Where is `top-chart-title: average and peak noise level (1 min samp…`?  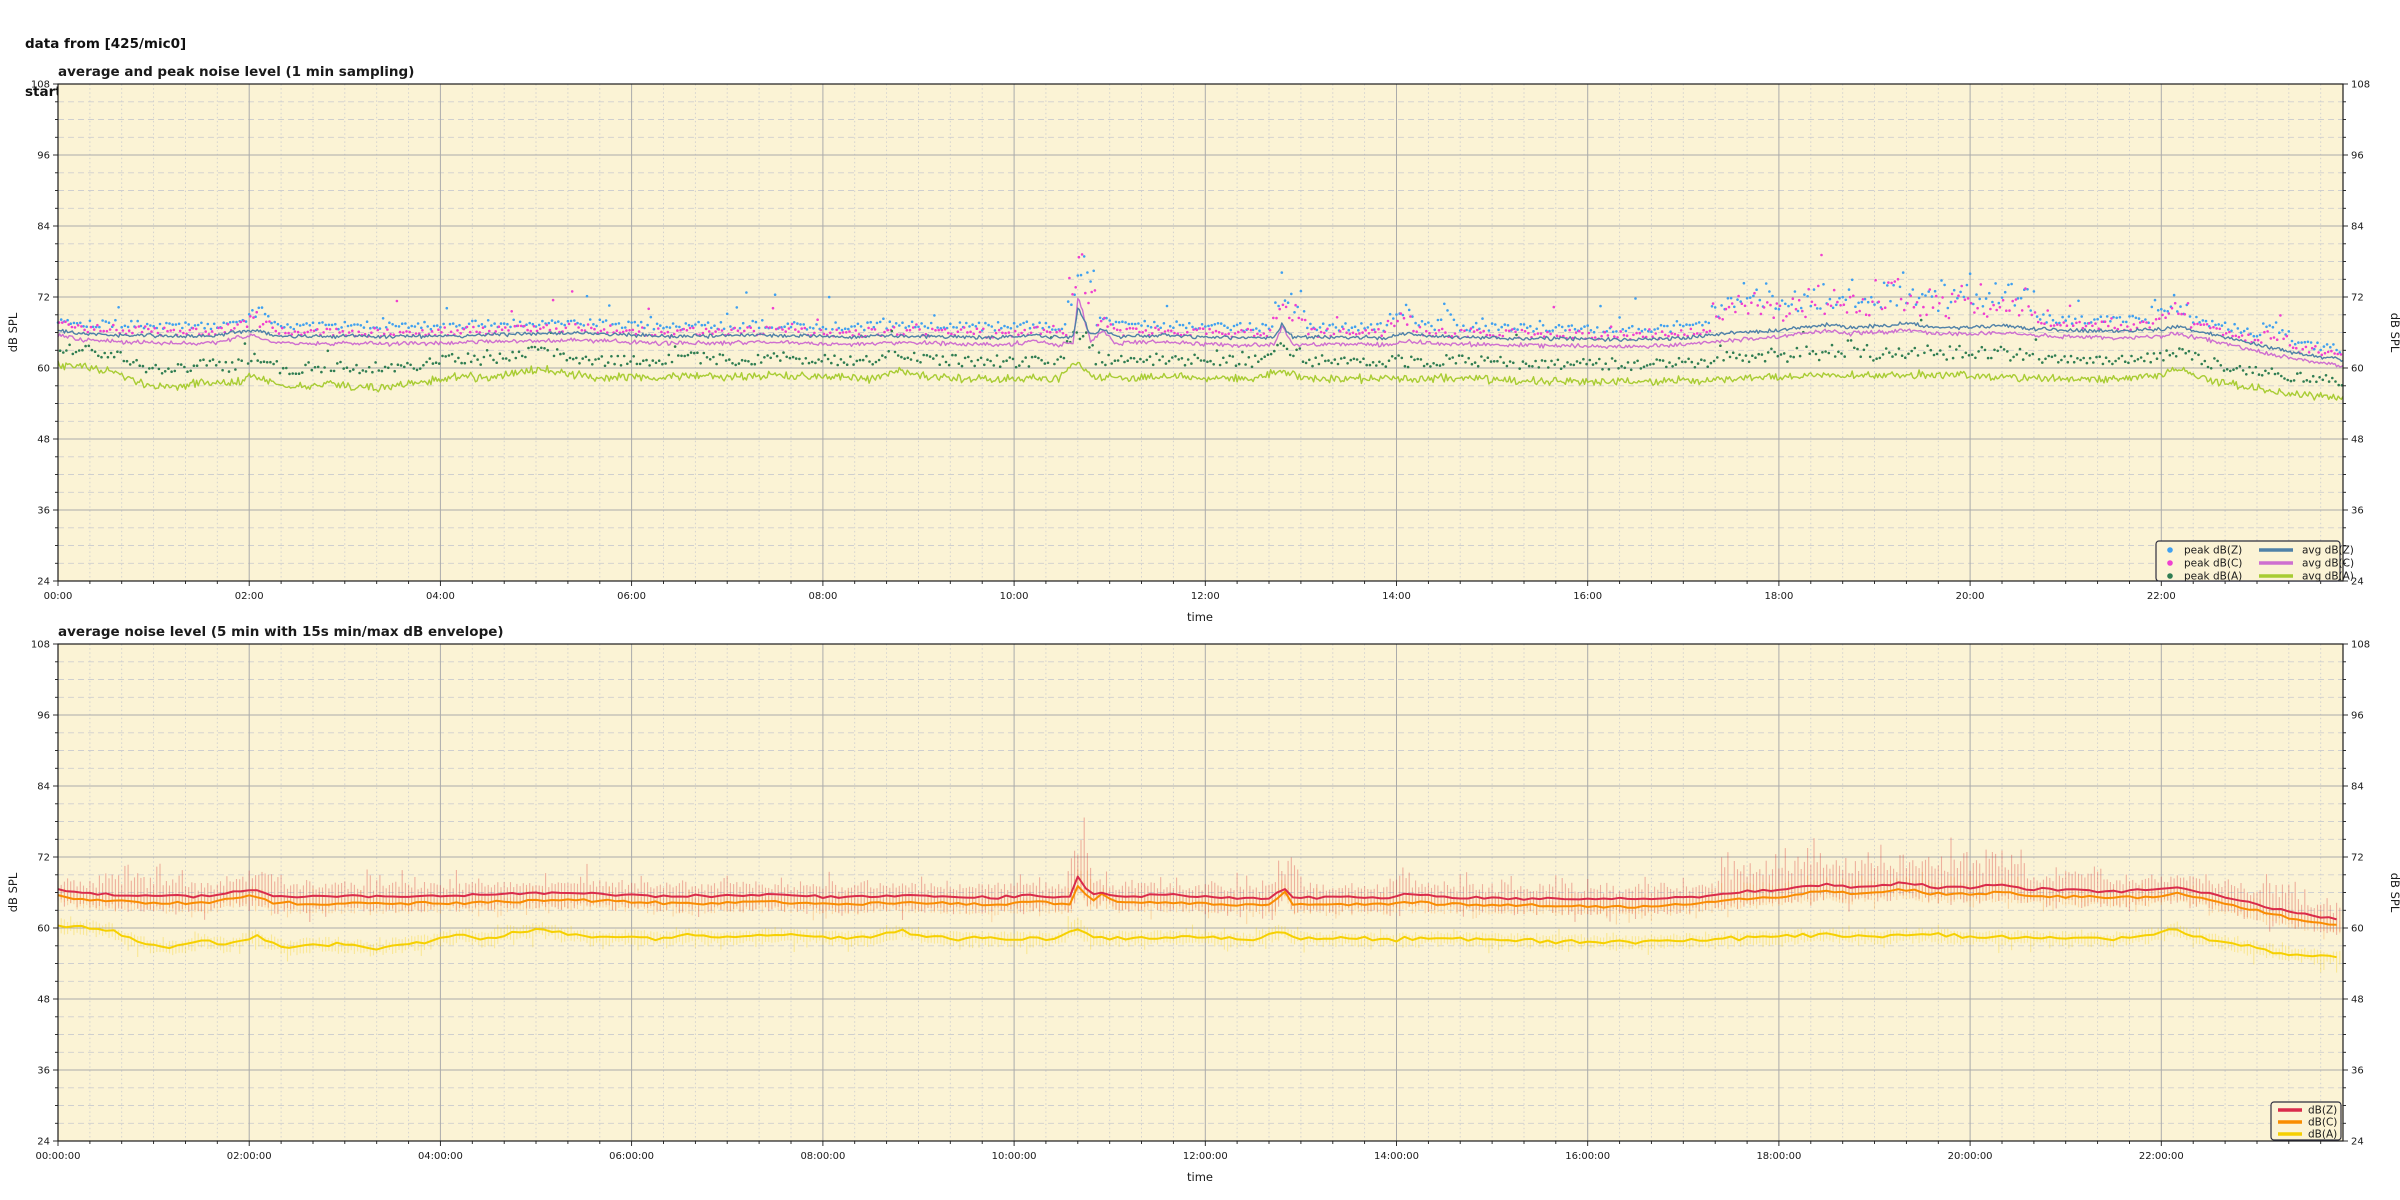
top-chart-title: average and peak noise level (1 min samp… is located at coordinates (236, 72).